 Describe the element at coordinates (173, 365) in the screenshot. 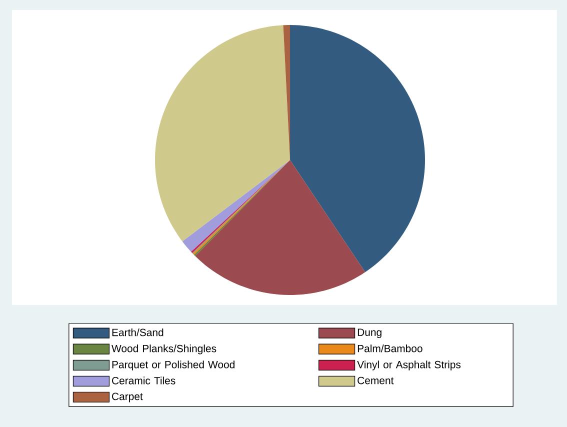

I see `legend-label: Parquet or Polished Wood` at that location.